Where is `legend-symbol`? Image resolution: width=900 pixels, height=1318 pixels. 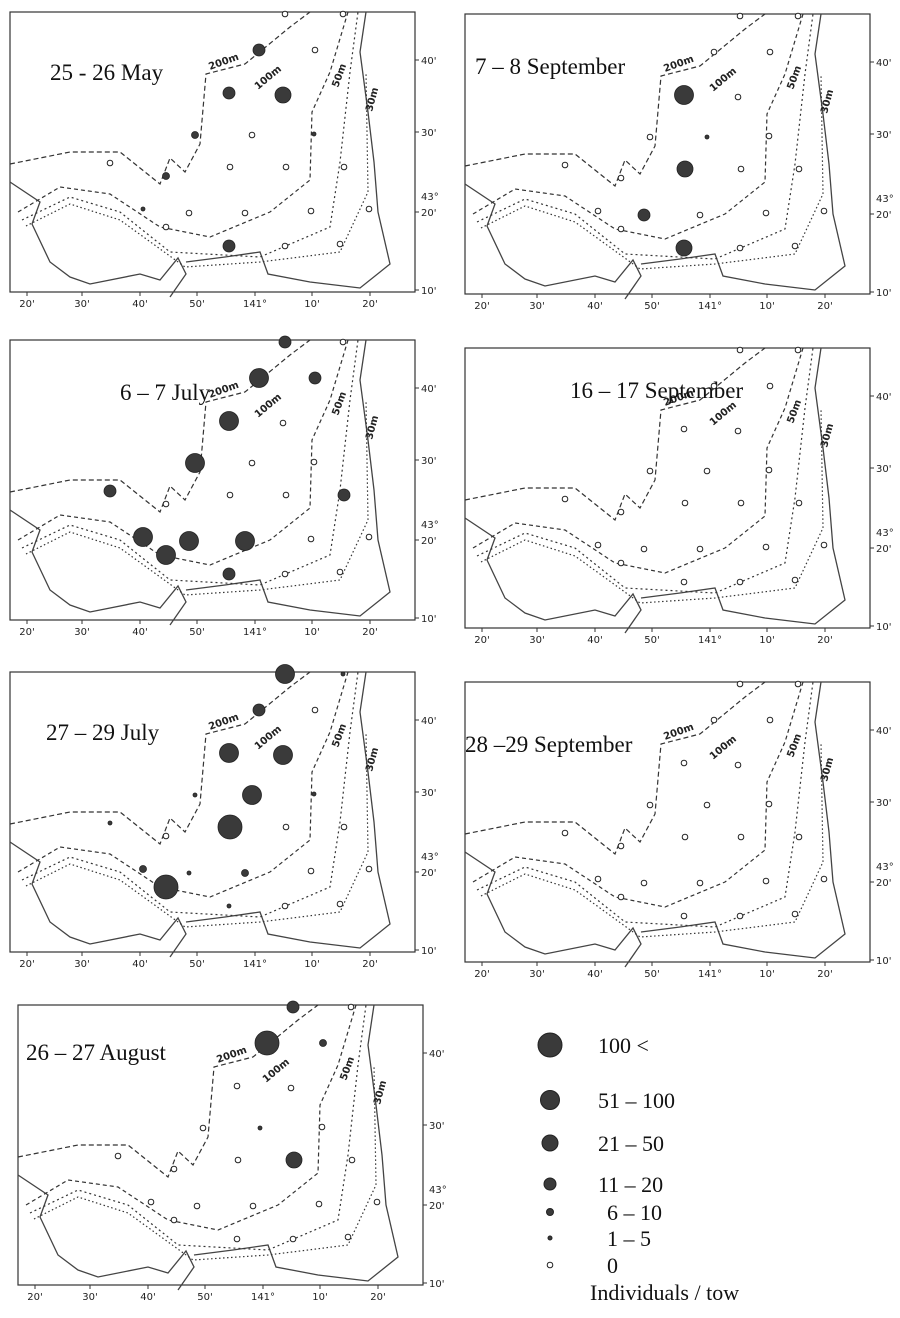 legend-symbol is located at coordinates (550, 1100).